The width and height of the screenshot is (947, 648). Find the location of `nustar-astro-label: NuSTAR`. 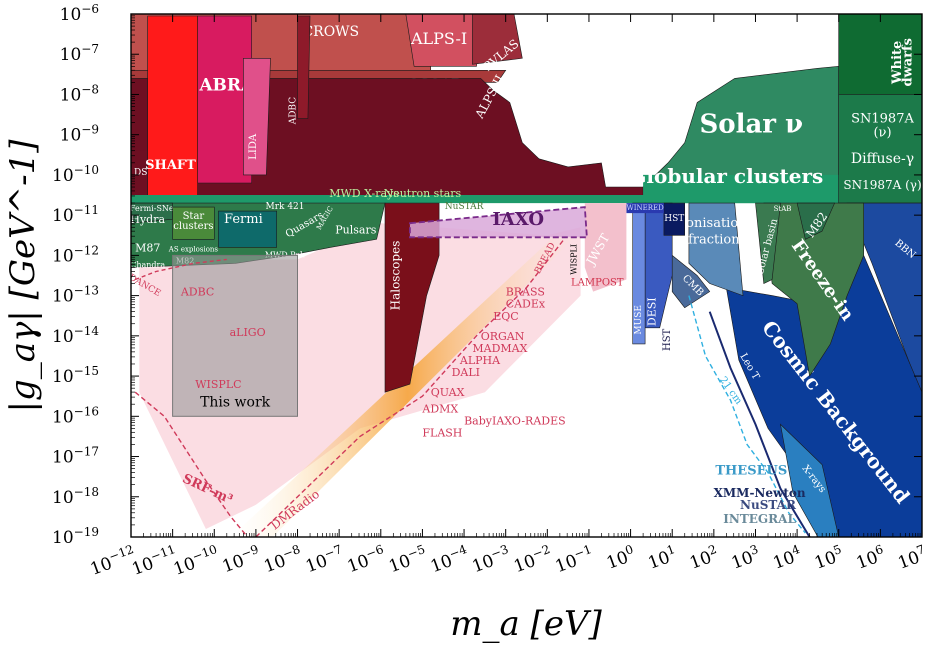

nustar-astro-label: NuSTAR is located at coordinates (464, 207).